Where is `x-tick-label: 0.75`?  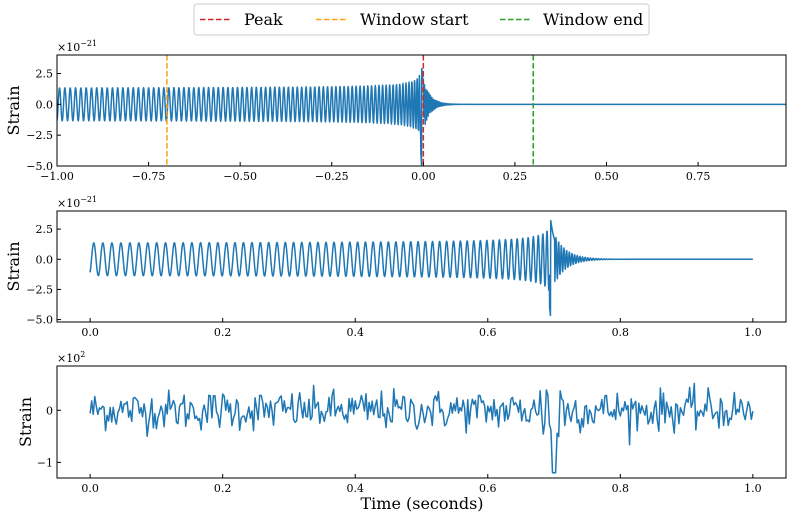 x-tick-label: 0.75 is located at coordinates (698, 176).